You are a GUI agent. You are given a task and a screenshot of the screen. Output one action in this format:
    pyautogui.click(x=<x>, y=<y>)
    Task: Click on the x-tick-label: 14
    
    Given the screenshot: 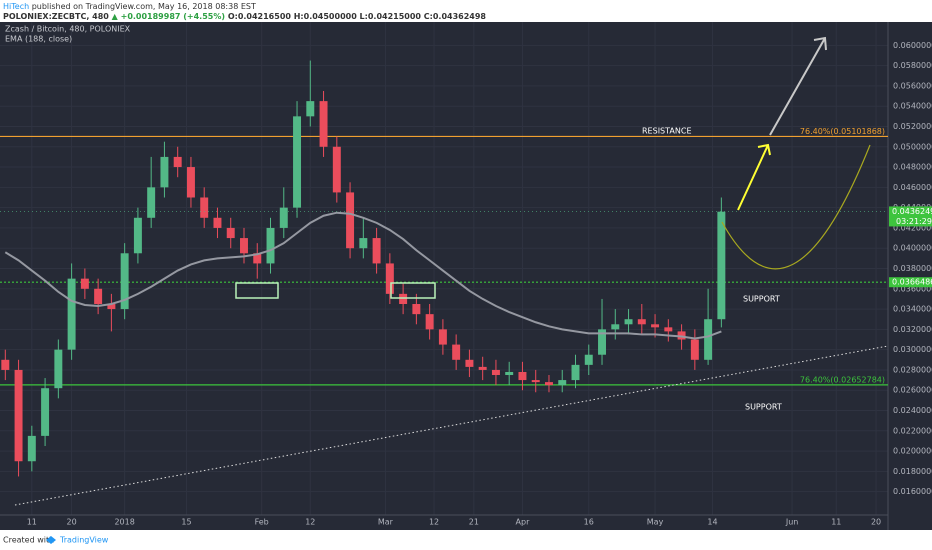 What is the action you would take?
    pyautogui.click(x=712, y=522)
    